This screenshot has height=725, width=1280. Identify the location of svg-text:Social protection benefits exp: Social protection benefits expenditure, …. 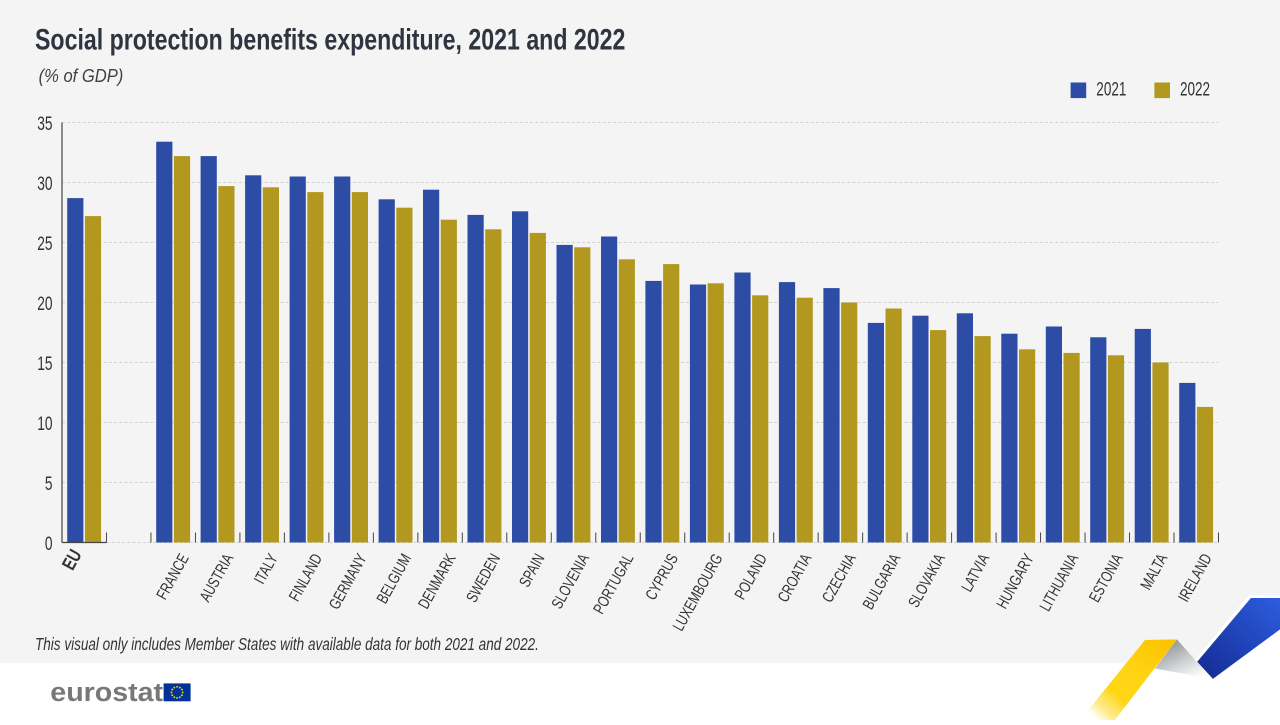
(330, 40).